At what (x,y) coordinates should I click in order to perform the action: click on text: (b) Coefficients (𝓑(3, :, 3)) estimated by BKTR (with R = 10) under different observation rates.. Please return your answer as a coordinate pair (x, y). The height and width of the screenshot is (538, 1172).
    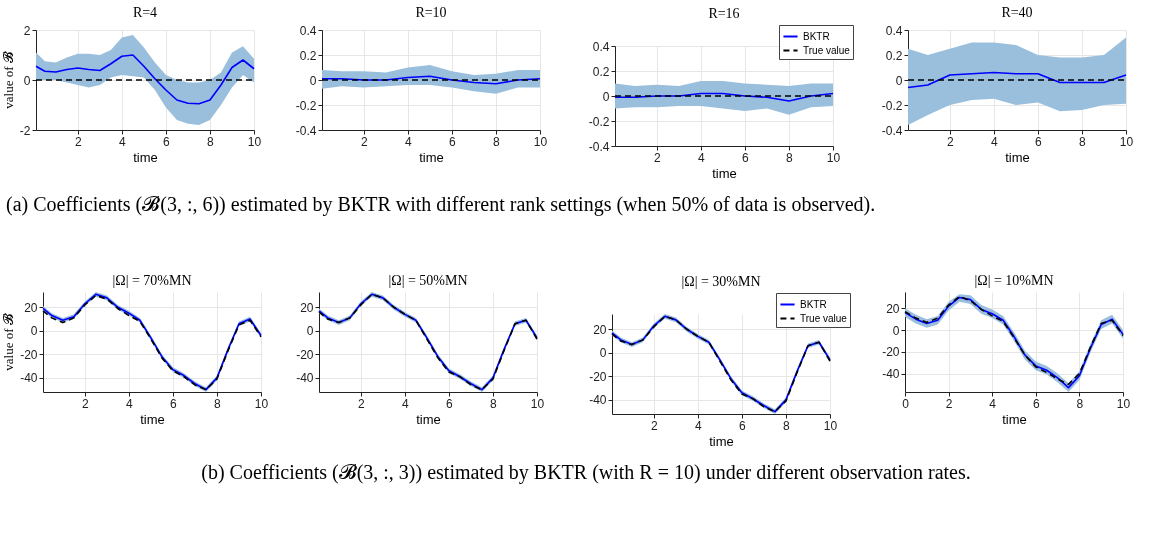
    Looking at the image, I should click on (586, 473).